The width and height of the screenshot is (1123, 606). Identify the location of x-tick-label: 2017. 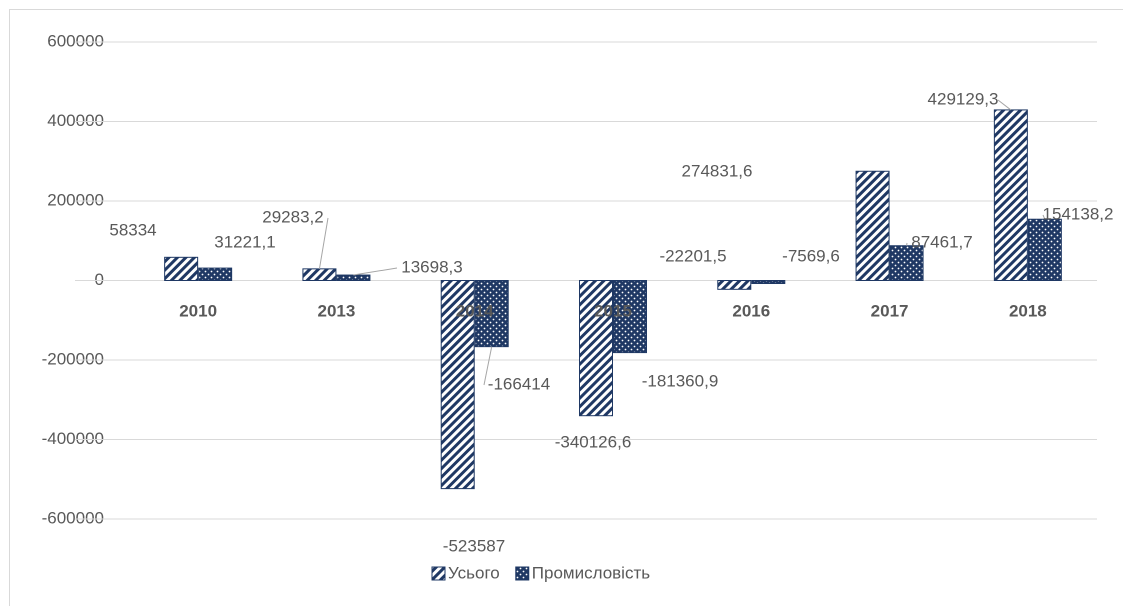
(890, 310).